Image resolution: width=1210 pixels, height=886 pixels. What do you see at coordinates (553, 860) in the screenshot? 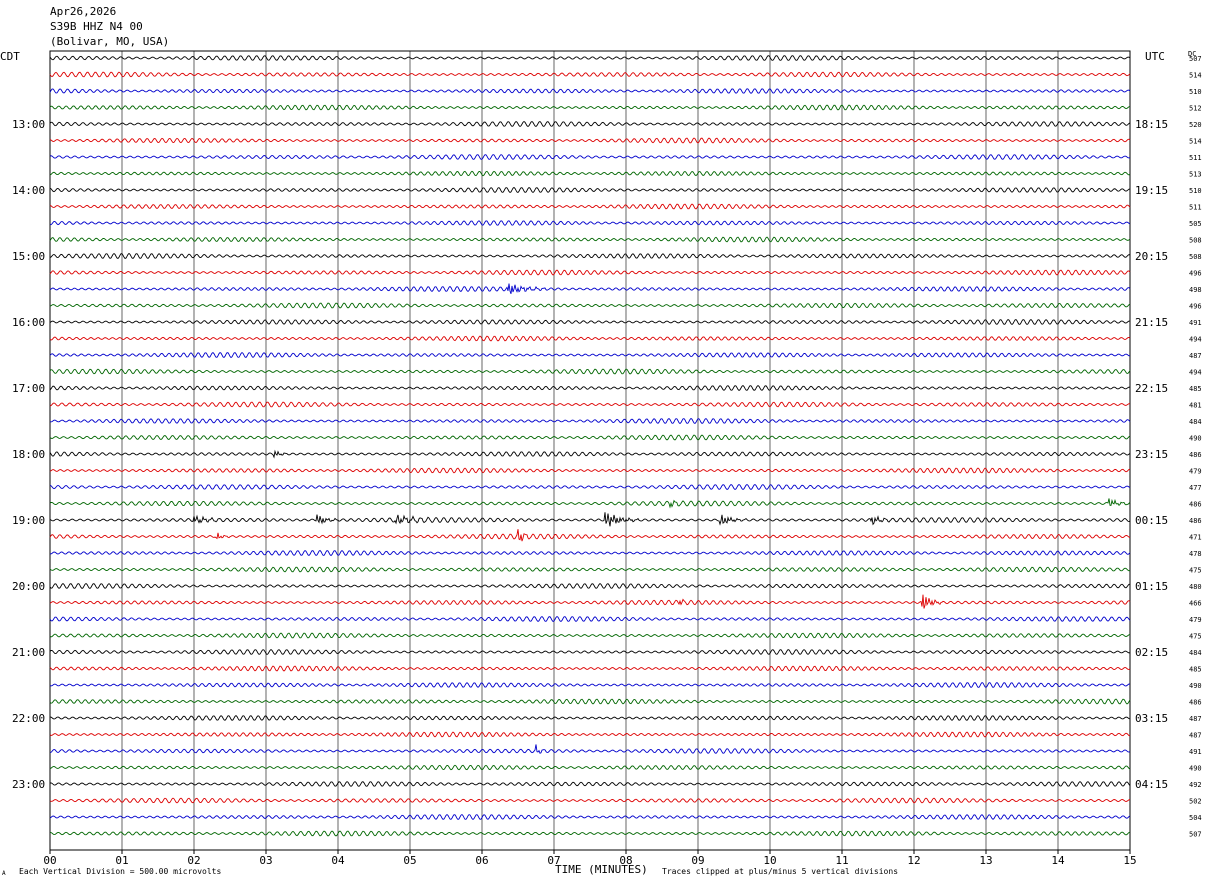
I see `x-tick-label-07: 07` at bounding box center [553, 860].